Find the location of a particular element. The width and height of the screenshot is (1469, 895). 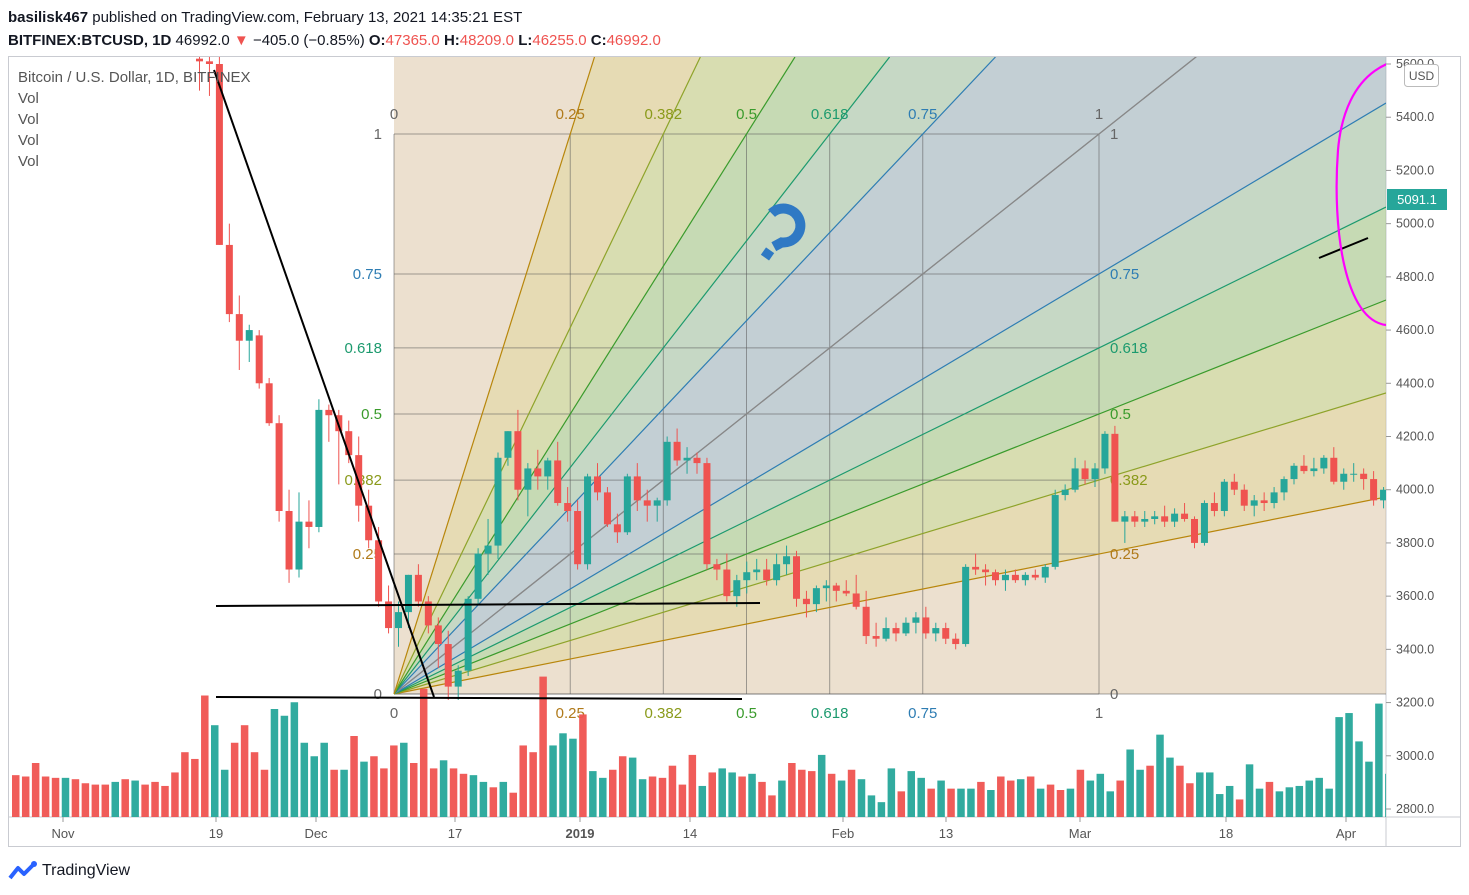

fib-right-label: 0.618 is located at coordinates (1129, 348).